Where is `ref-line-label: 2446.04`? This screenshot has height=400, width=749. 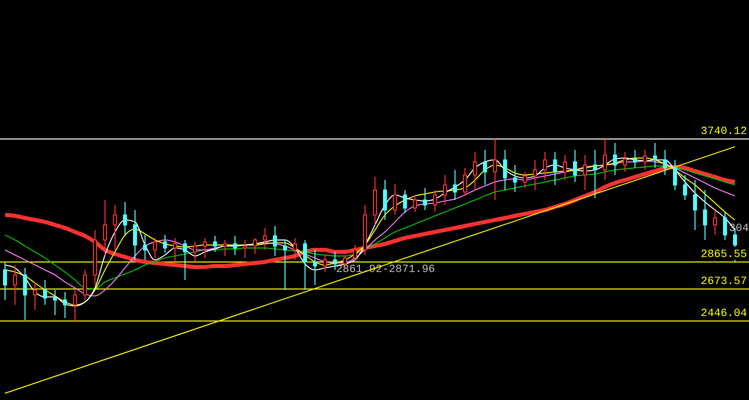 ref-line-label: 2446.04 is located at coordinates (724, 314).